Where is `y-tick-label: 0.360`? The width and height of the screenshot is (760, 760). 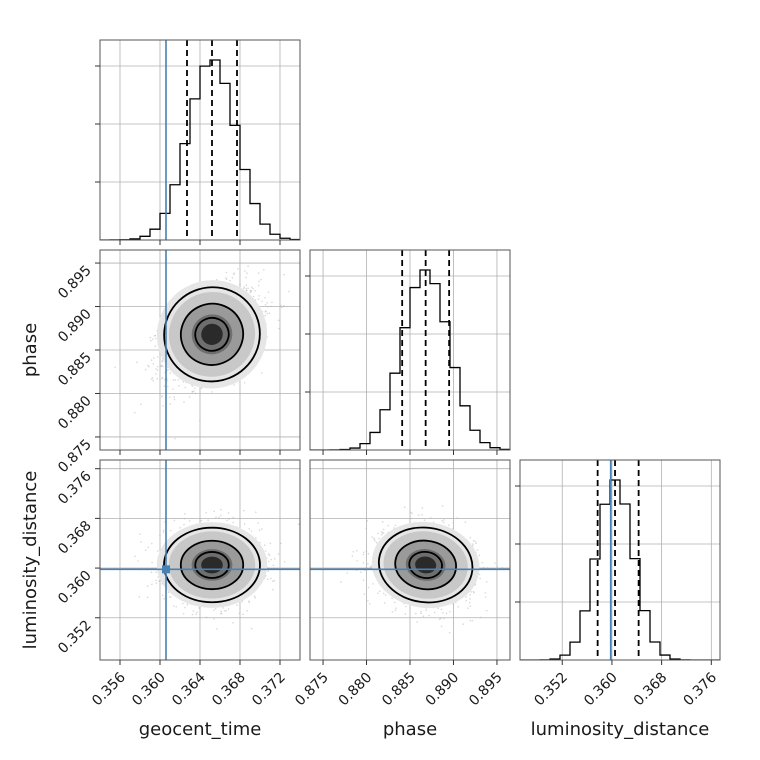 y-tick-label: 0.360 is located at coordinates (75, 588).